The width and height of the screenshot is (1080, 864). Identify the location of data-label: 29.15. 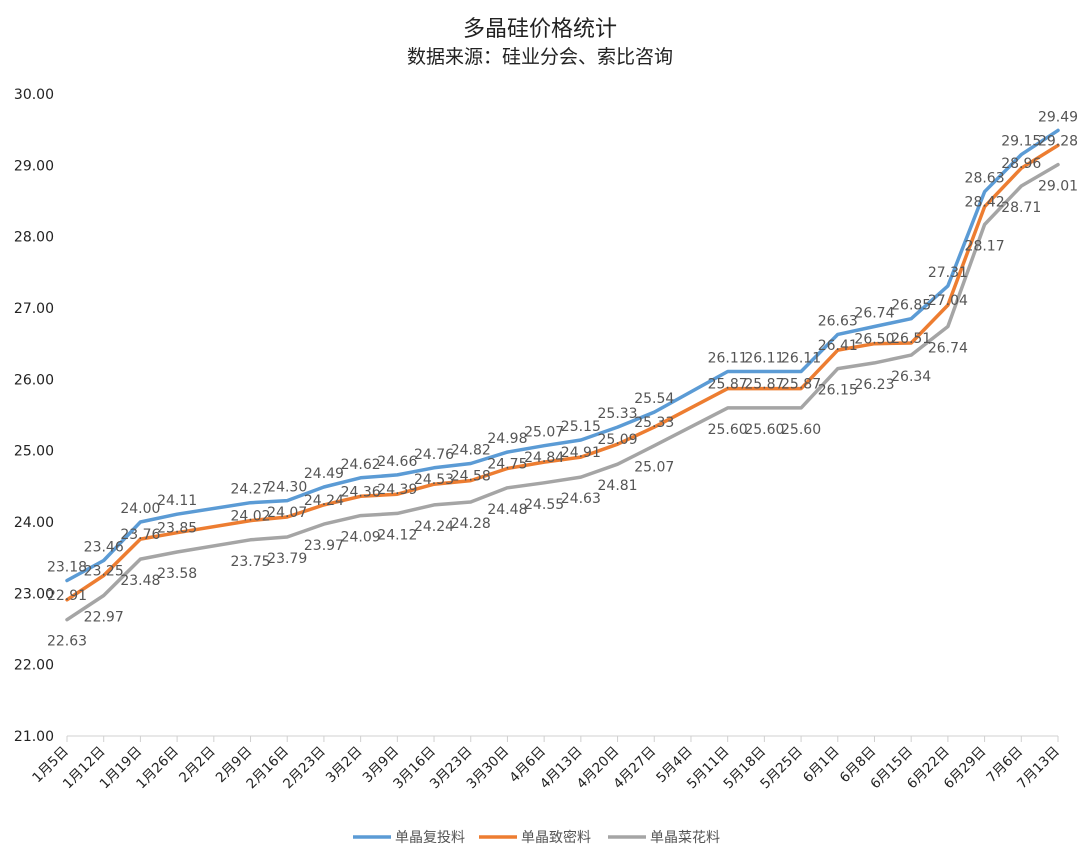
(1021, 142).